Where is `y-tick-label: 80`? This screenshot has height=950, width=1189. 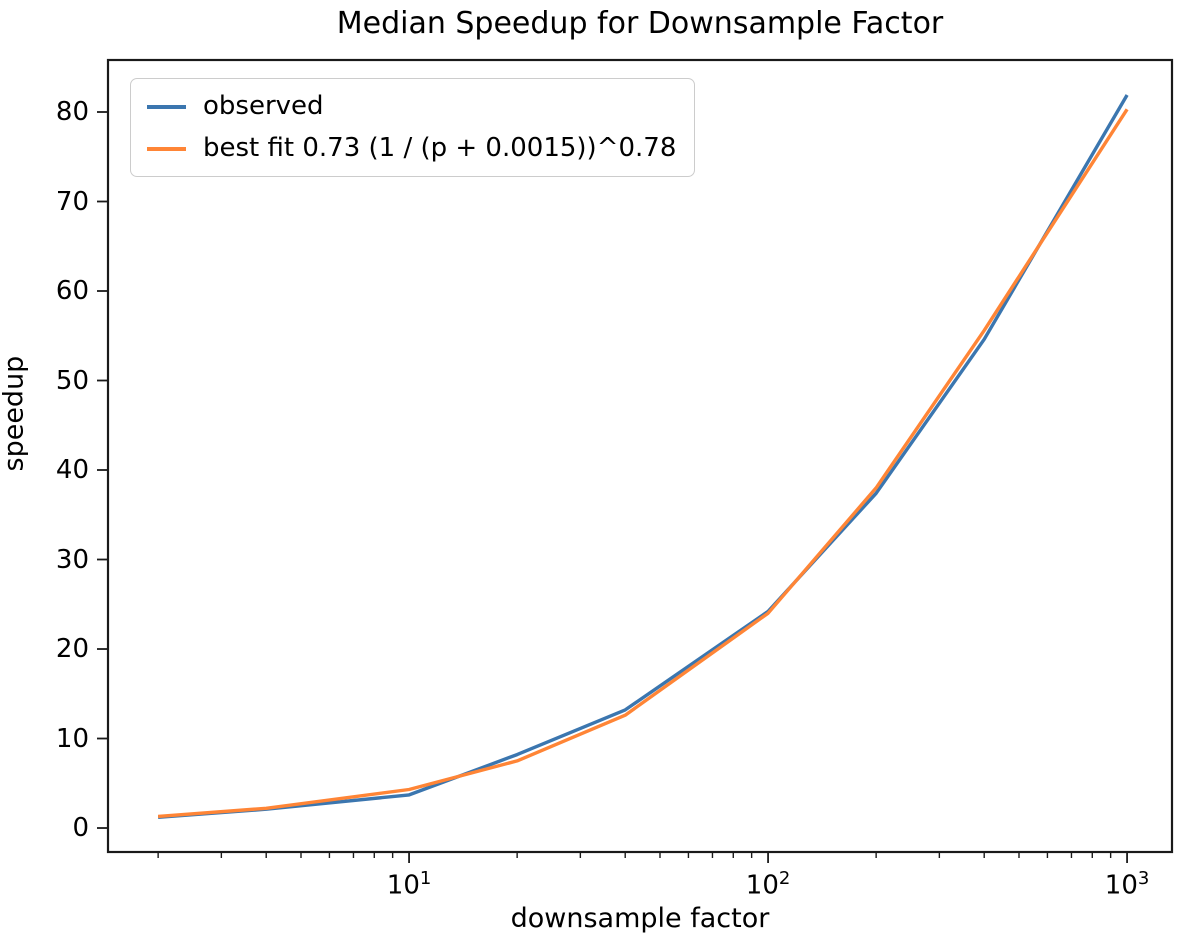
y-tick-label: 80 is located at coordinates (72, 112).